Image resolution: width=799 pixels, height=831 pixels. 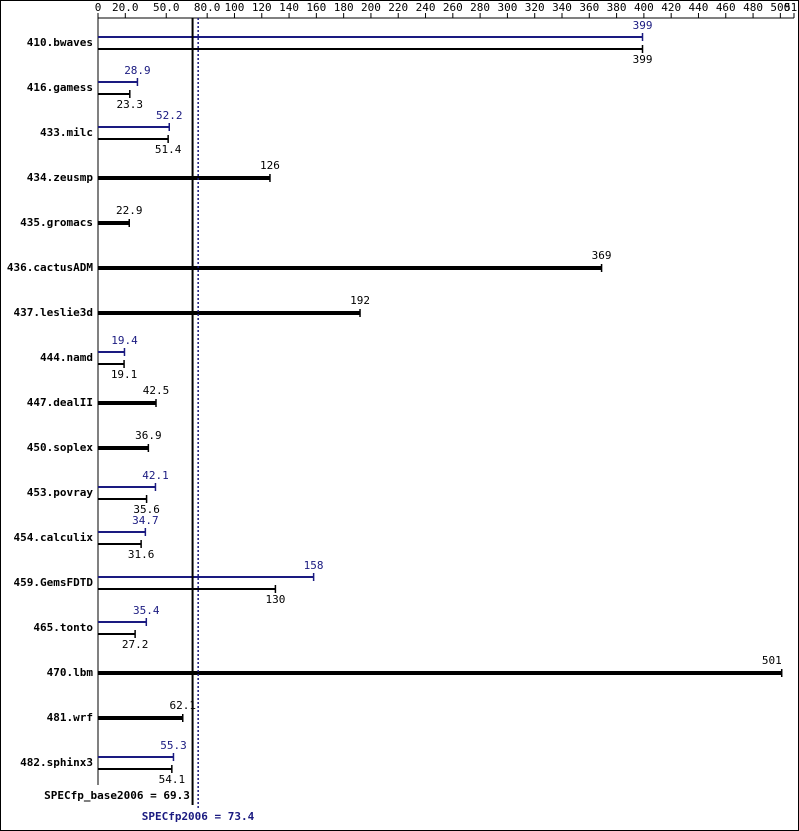 I want to click on value-label: 19.4, so click(x=124, y=340).